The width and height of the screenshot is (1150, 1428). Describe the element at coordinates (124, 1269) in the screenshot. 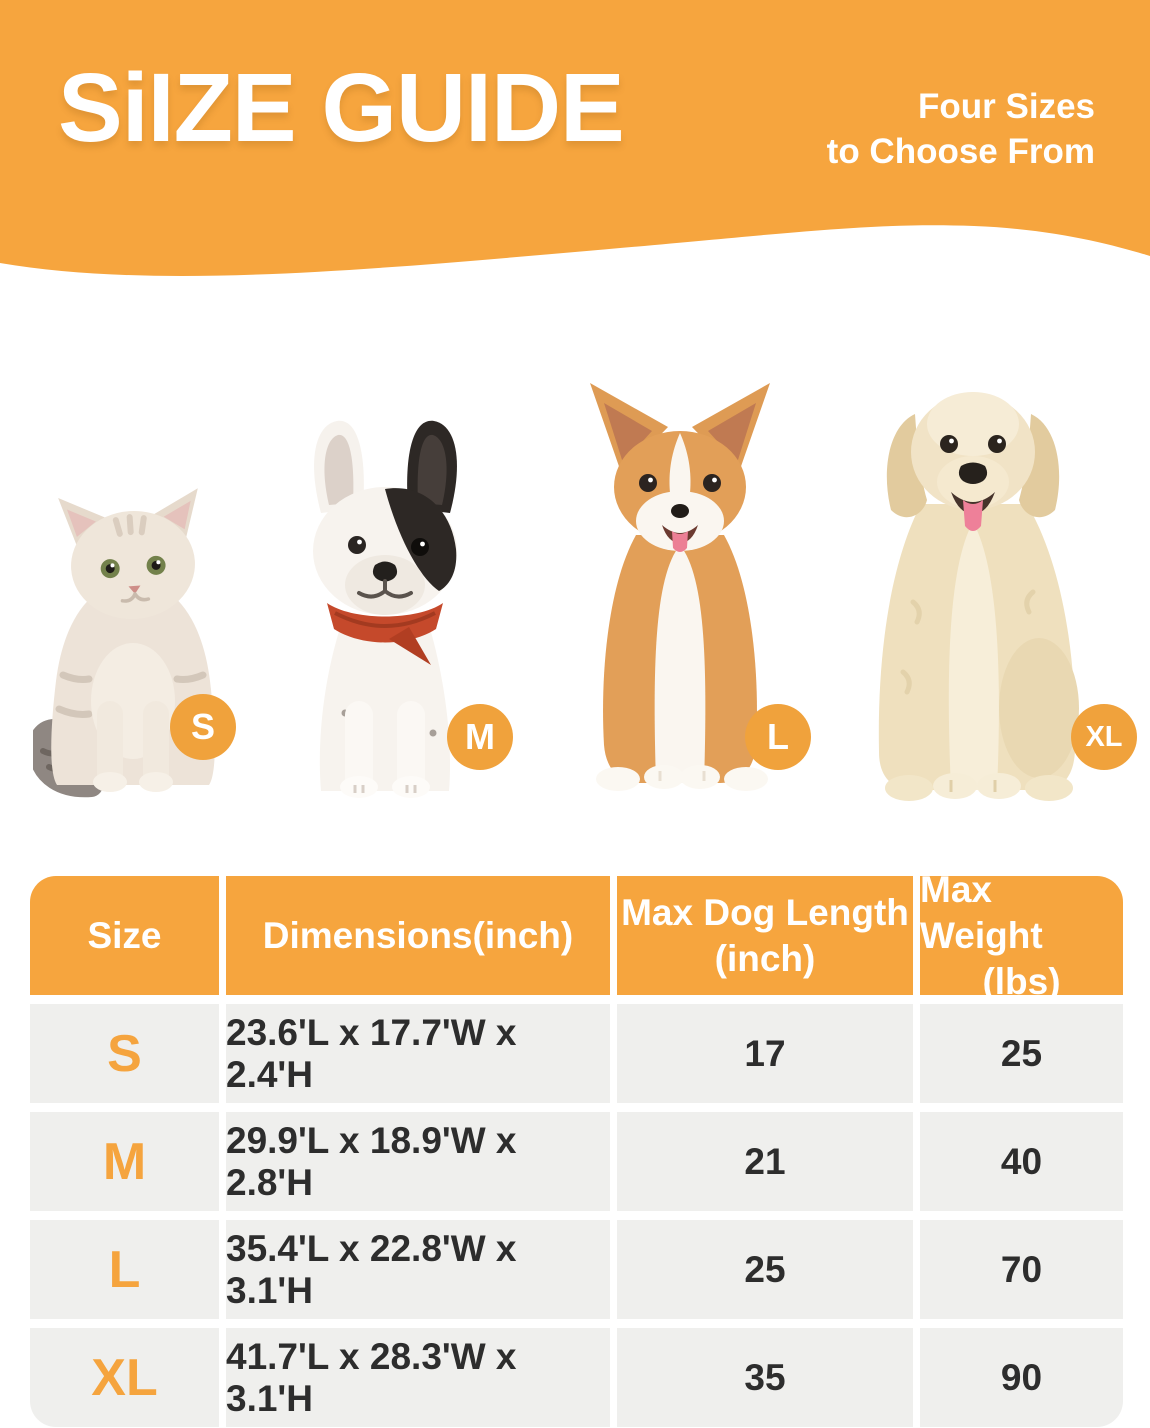

I see `cell-size-l: L` at that location.